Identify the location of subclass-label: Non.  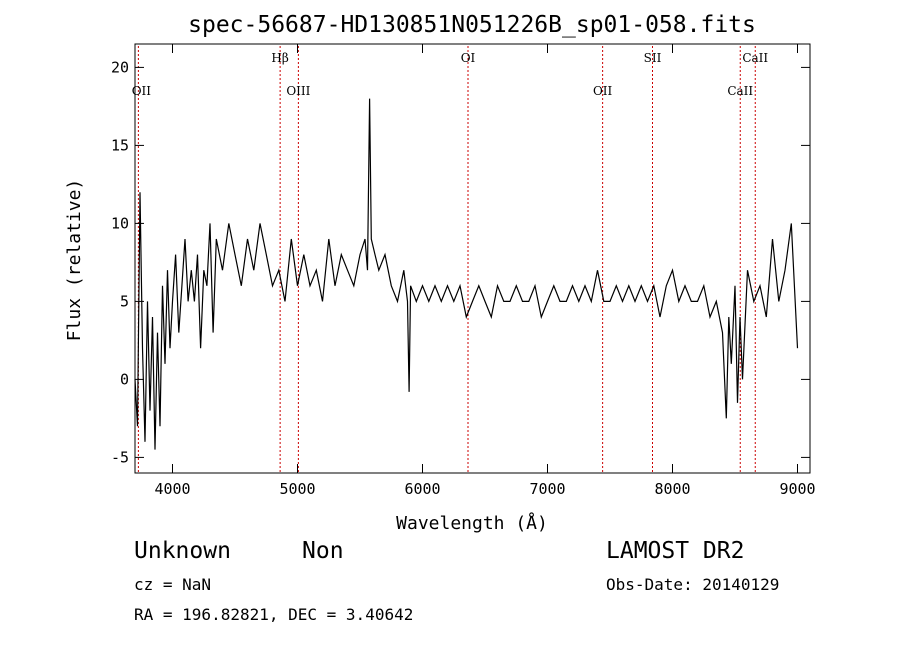
(323, 551).